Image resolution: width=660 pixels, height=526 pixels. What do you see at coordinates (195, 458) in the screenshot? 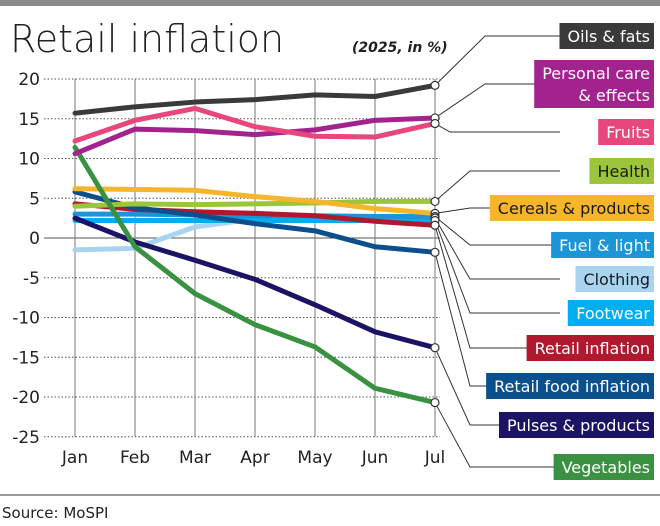
I see `x-tick-label: Mar` at bounding box center [195, 458].